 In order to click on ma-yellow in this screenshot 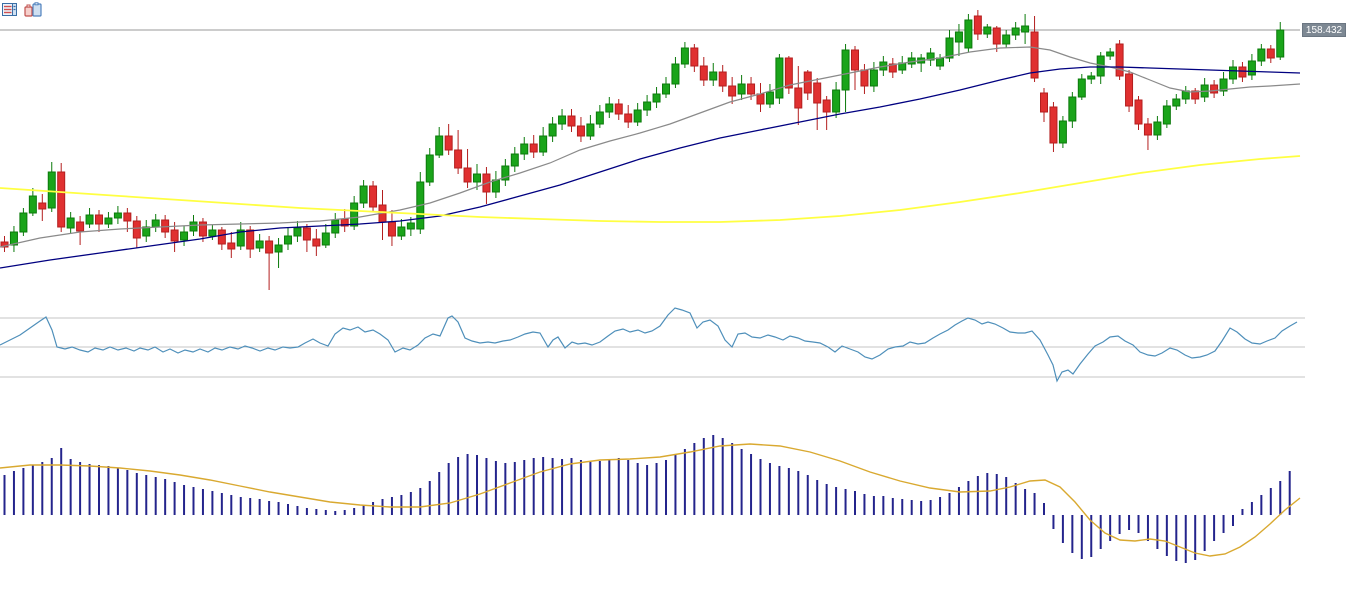, I will do `click(650, 189)`.